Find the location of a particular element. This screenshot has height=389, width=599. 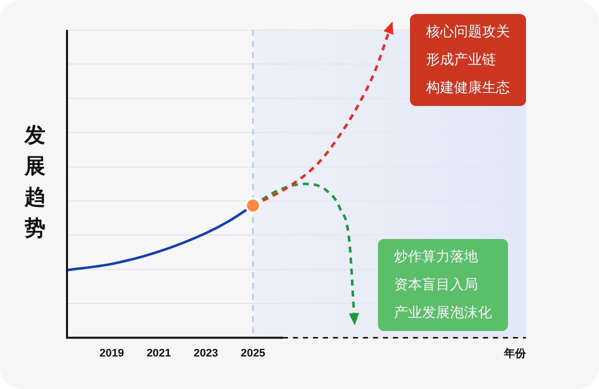

x-tick-label: 2019 is located at coordinates (111, 353).